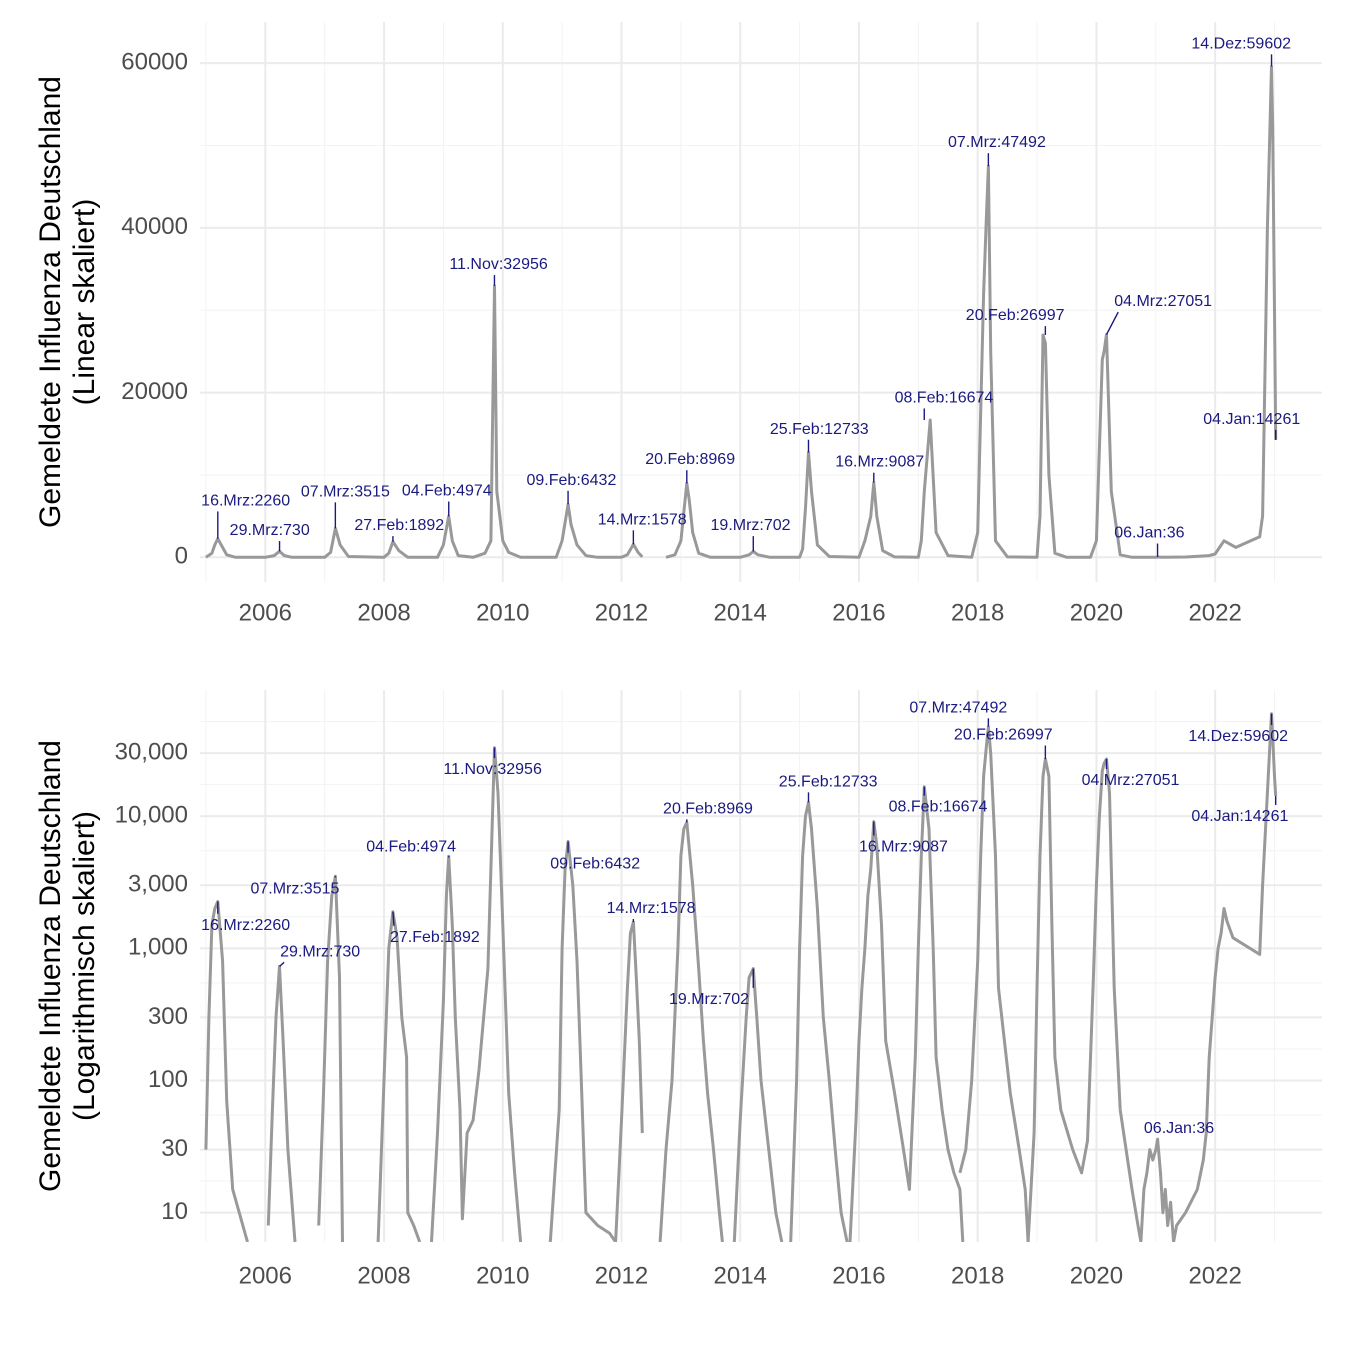  What do you see at coordinates (154, 226) in the screenshot?
I see `y-tick-label: 40000` at bounding box center [154, 226].